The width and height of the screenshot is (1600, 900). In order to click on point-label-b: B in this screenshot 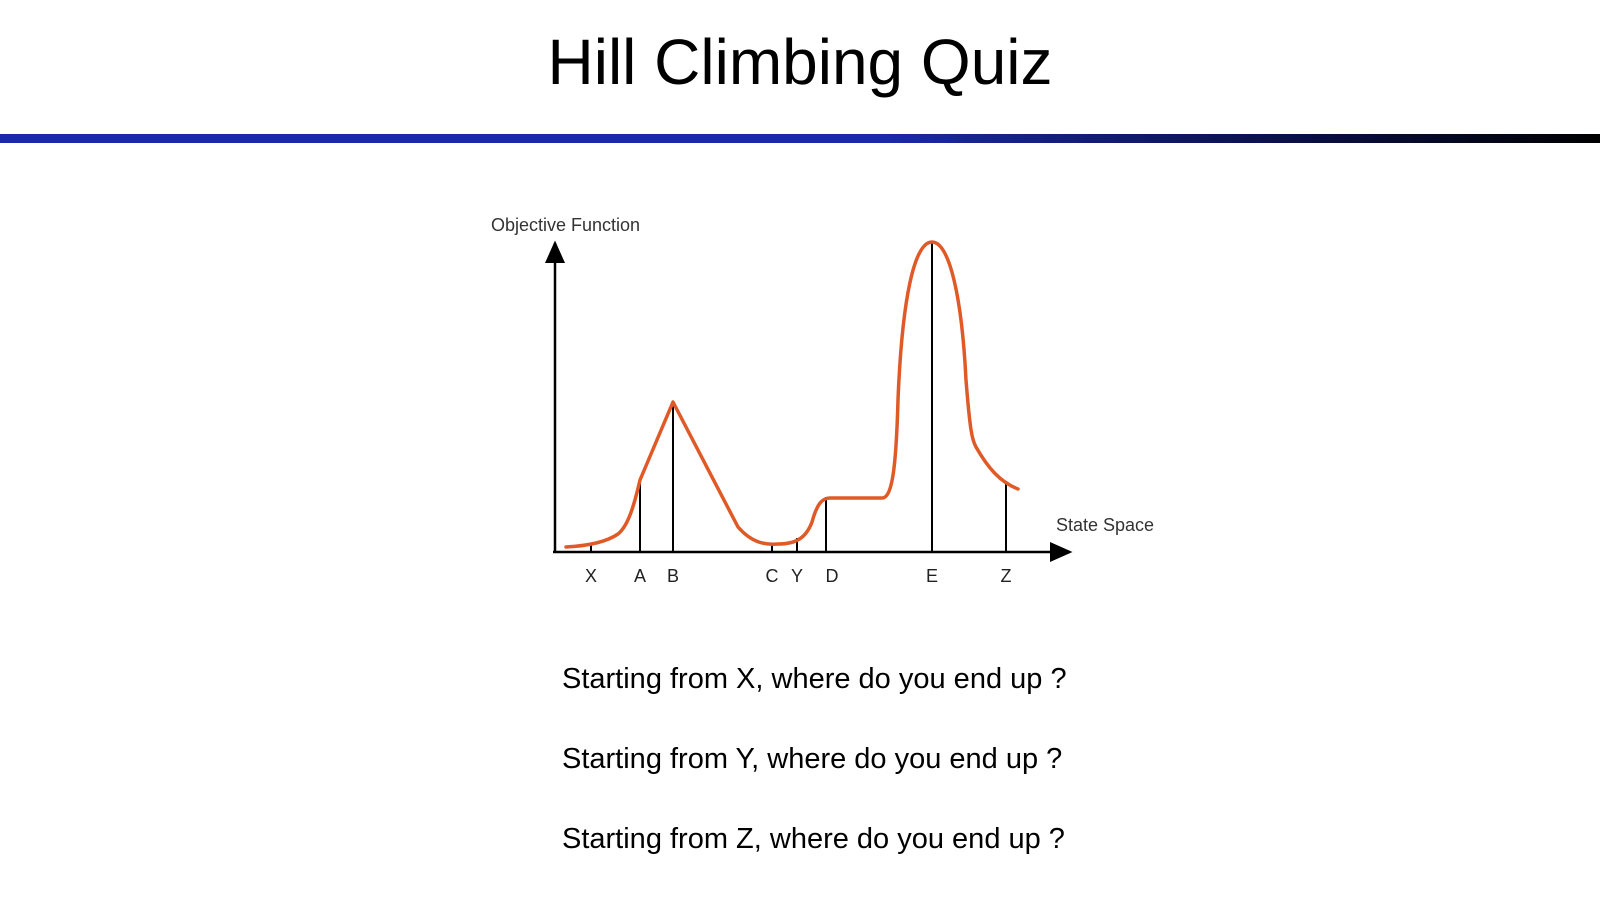, I will do `click(673, 576)`.